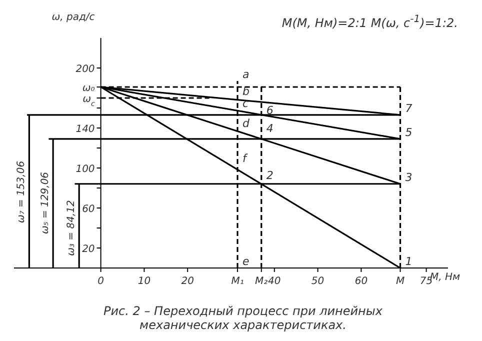 Image resolution: width=482 pixels, height=341 pixels. I want to click on y-axis-title: ω, рад/с, so click(73, 17).